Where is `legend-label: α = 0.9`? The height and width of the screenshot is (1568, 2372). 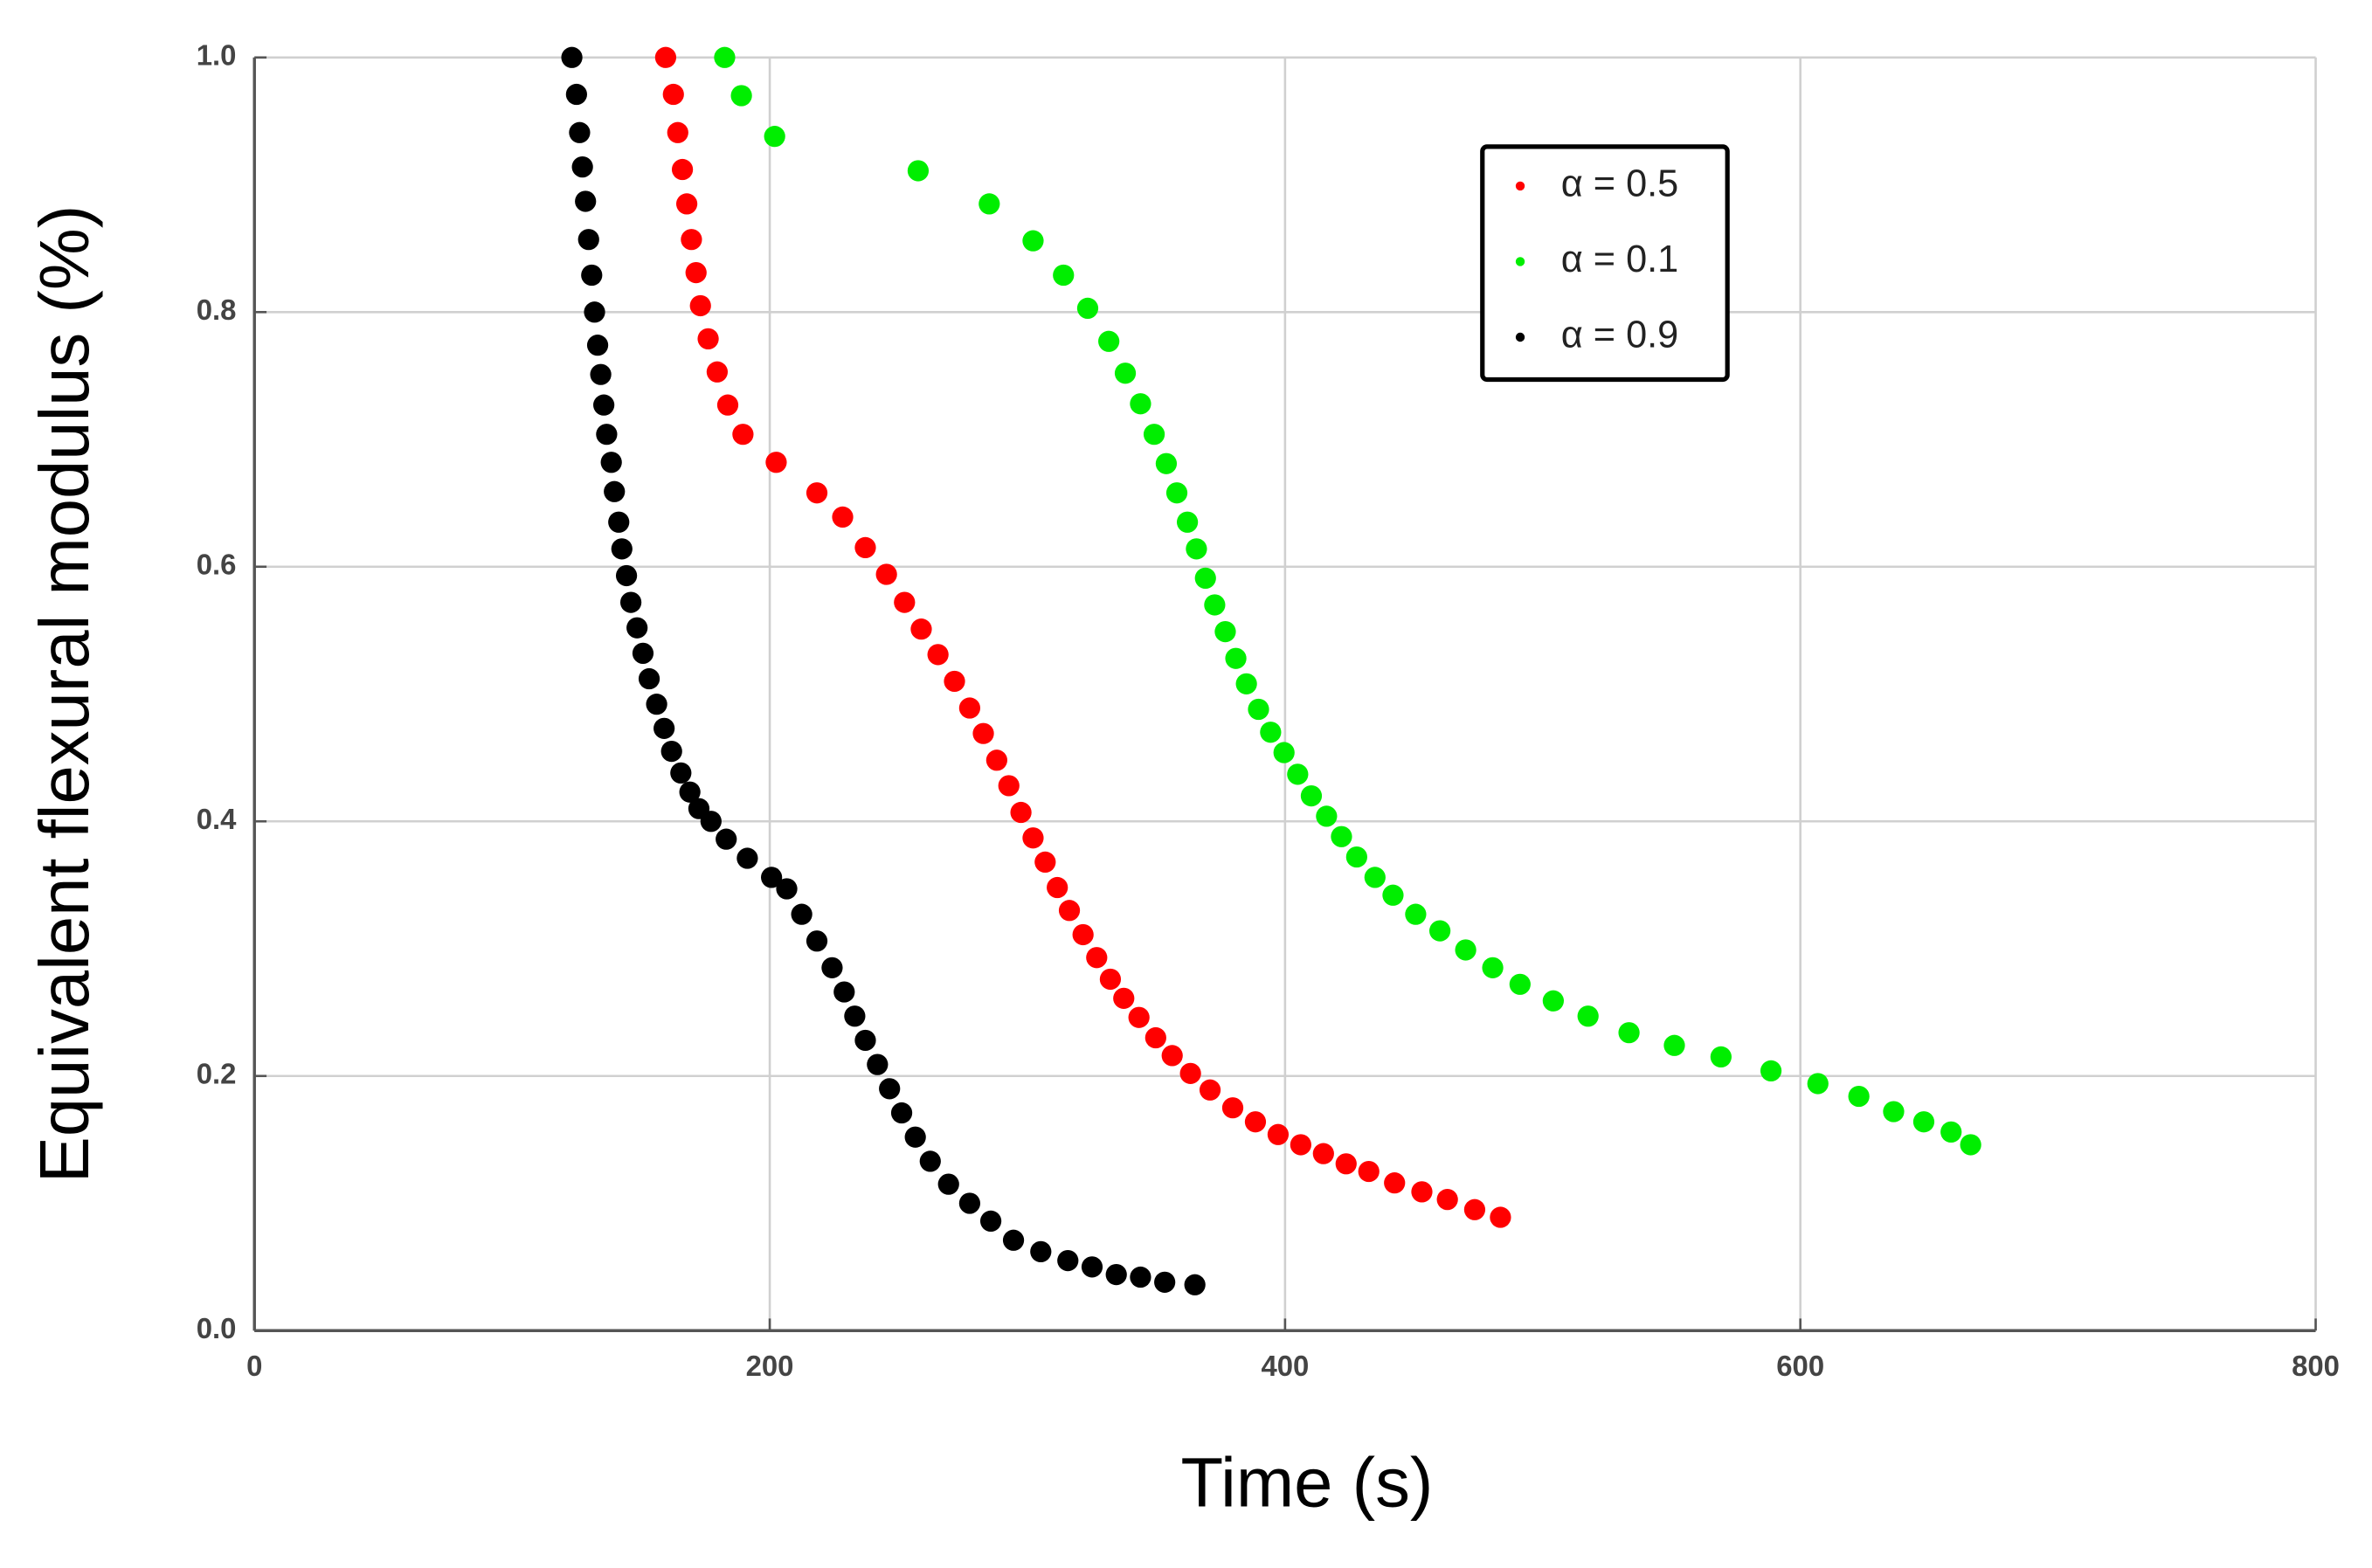 legend-label: α = 0.9 is located at coordinates (1619, 335).